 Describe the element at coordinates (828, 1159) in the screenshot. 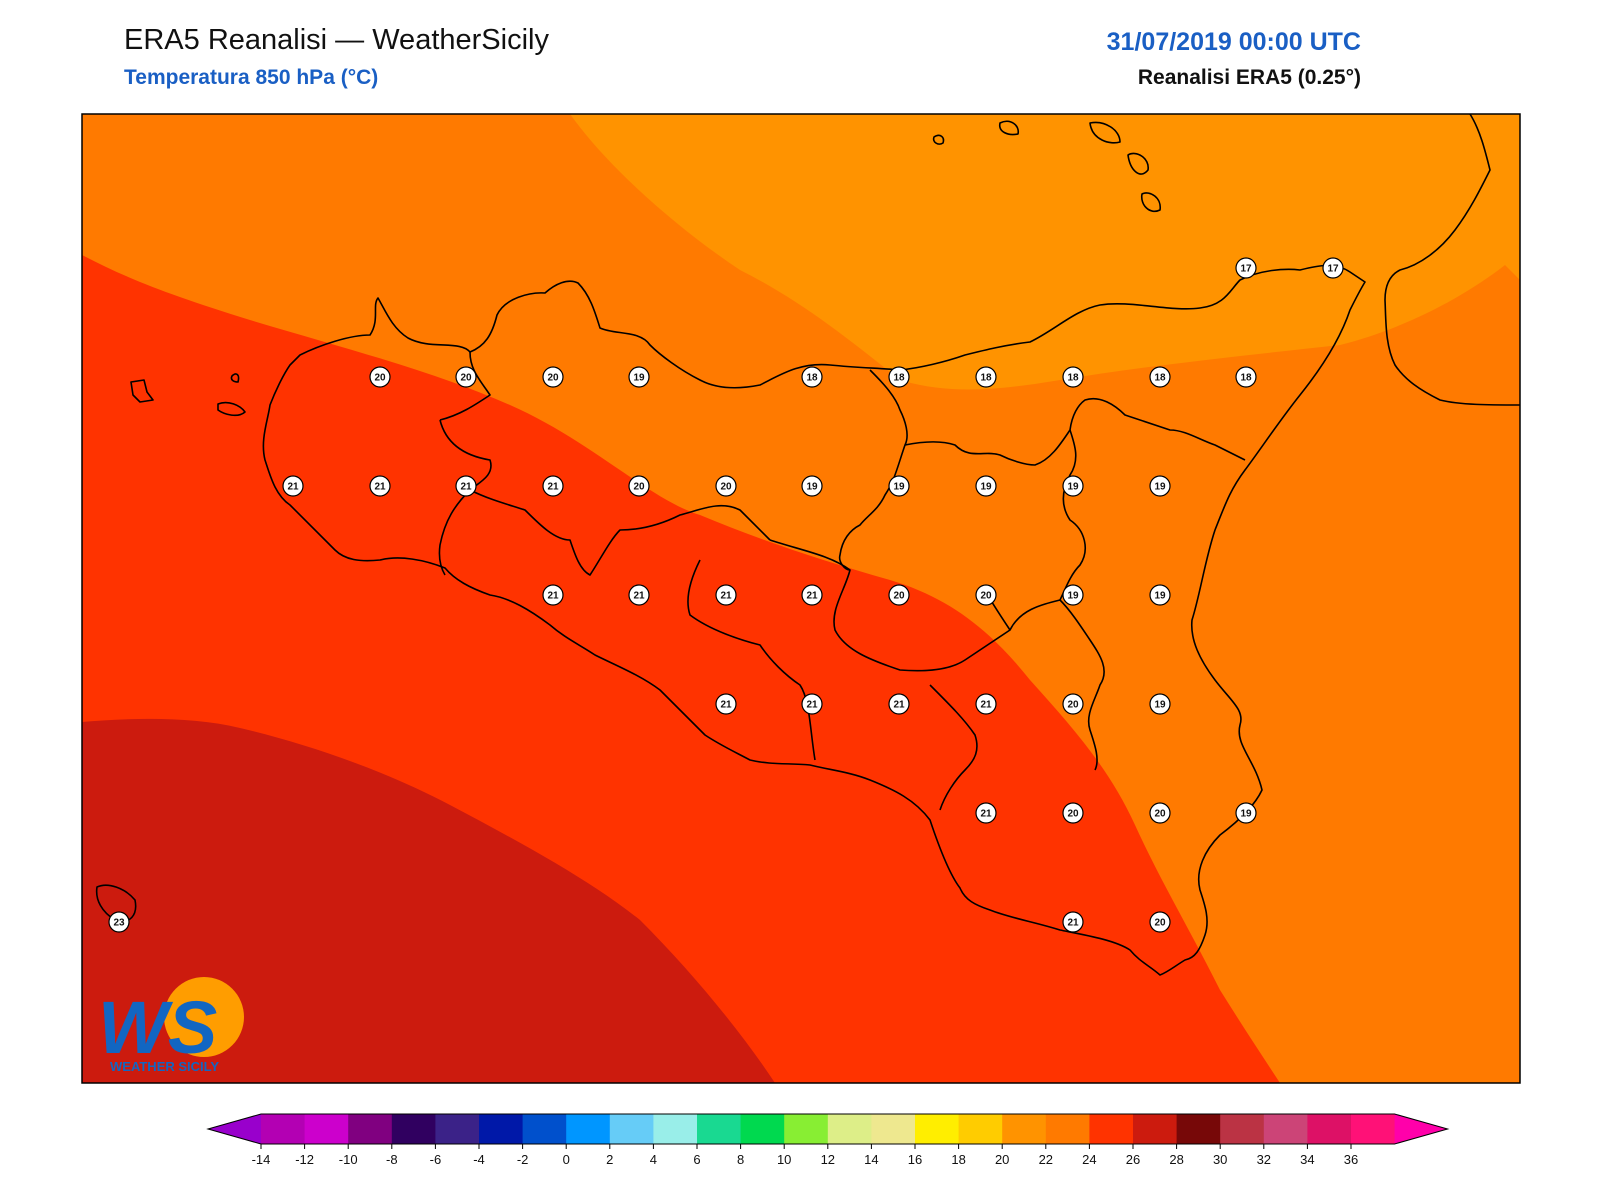

I see `colorbar-tick-label: 12` at that location.